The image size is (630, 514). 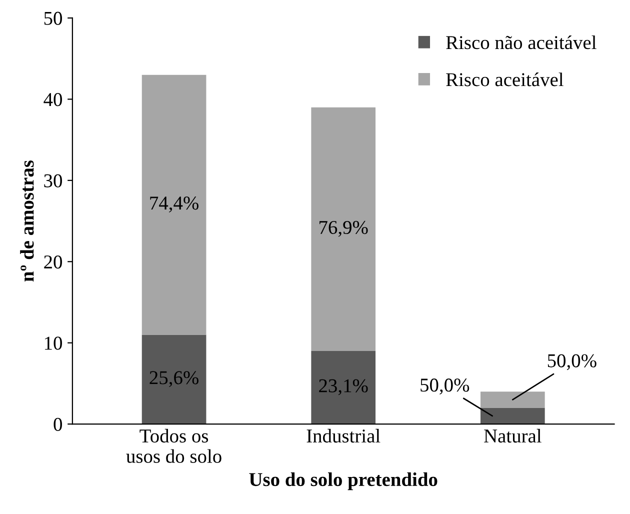 What do you see at coordinates (53, 181) in the screenshot?
I see `y-tick-label: 30` at bounding box center [53, 181].